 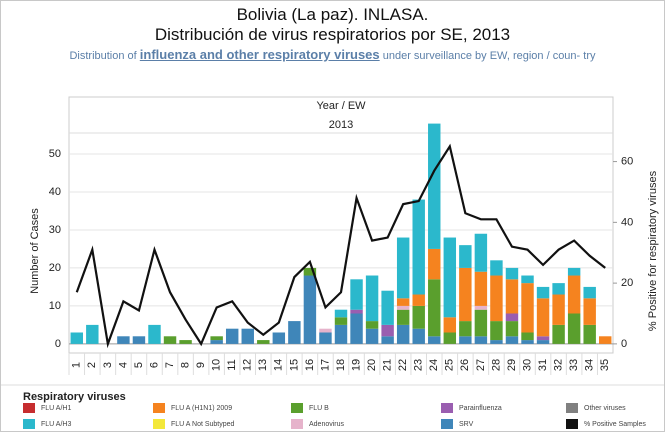 What do you see at coordinates (627, 283) in the screenshot?
I see `y2-tick-label: 20` at bounding box center [627, 283].